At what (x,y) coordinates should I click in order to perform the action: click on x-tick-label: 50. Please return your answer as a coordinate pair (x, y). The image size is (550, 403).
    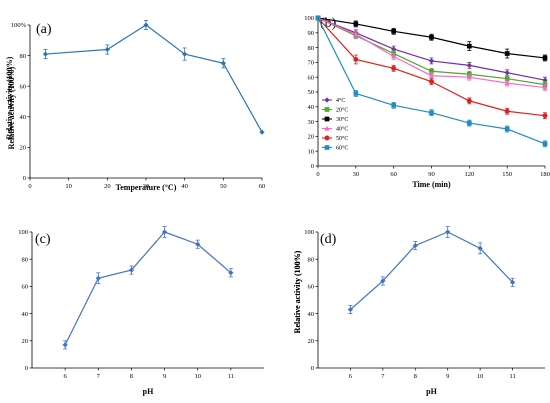
    Looking at the image, I should click on (223, 186).